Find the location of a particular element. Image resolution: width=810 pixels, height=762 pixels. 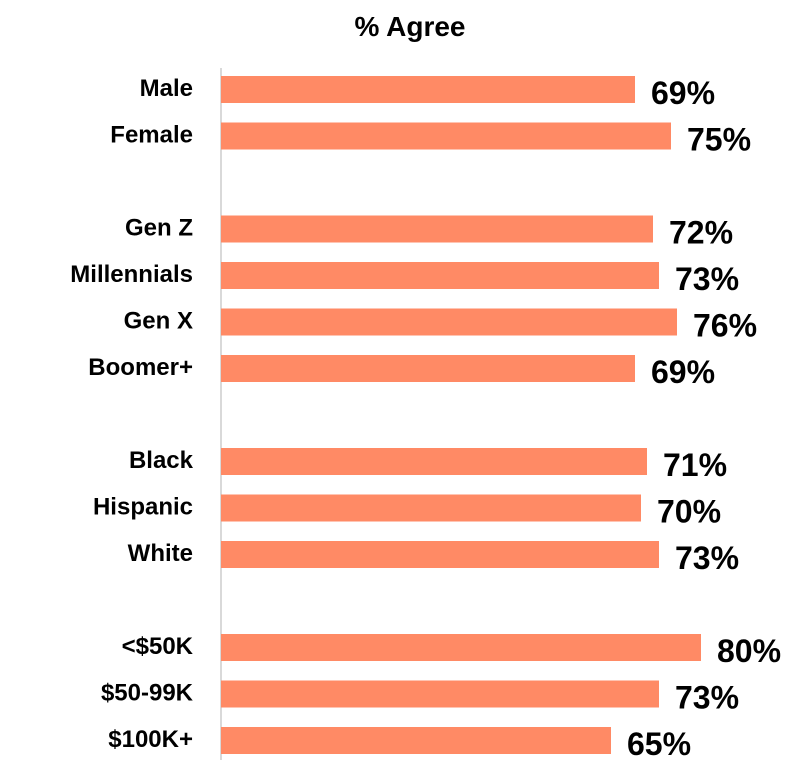

bar-millennials is located at coordinates (440, 275).